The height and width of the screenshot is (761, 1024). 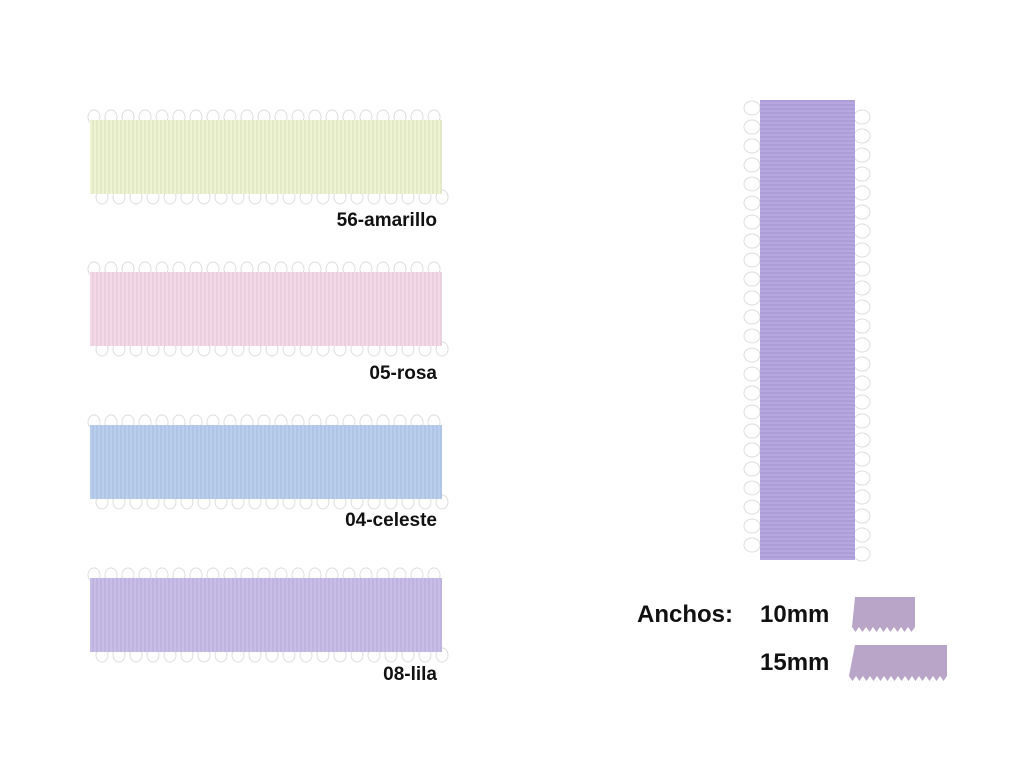 I want to click on width-label: 15mm, so click(x=794, y=662).